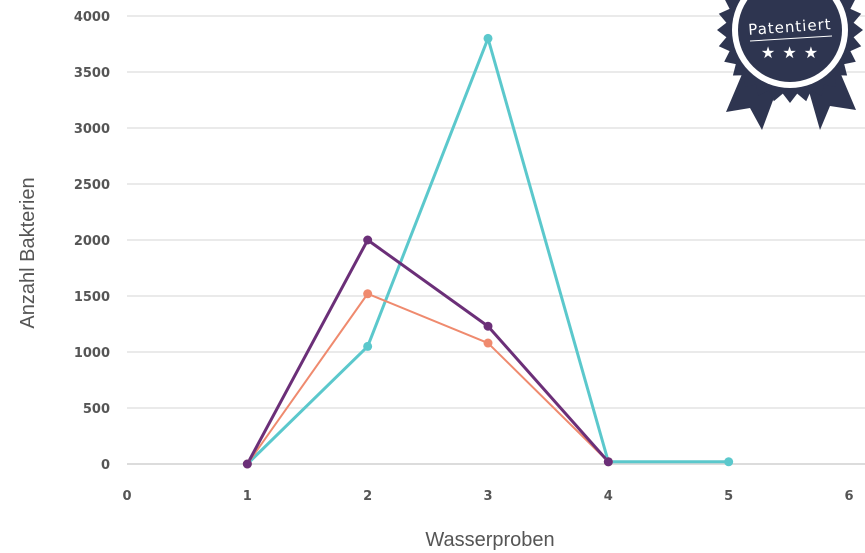  What do you see at coordinates (848, 496) in the screenshot?
I see `x-tick-label: 6` at bounding box center [848, 496].